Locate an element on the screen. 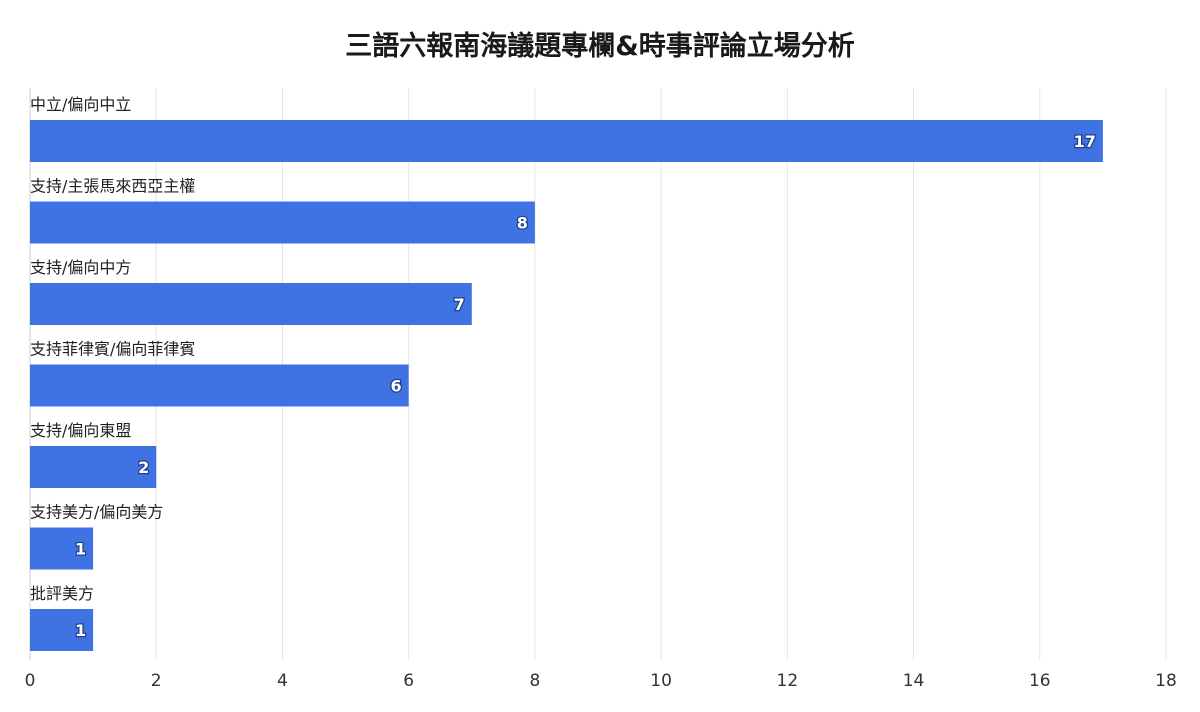 This screenshot has width=1200, height=712. x-tick-label: 2 is located at coordinates (156, 681).